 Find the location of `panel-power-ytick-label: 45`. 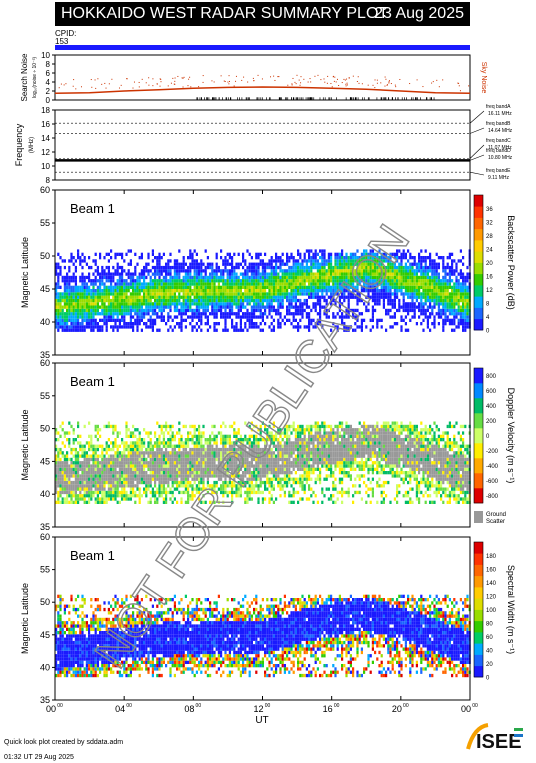

panel-power-ytick-label: 45 is located at coordinates (45, 289).